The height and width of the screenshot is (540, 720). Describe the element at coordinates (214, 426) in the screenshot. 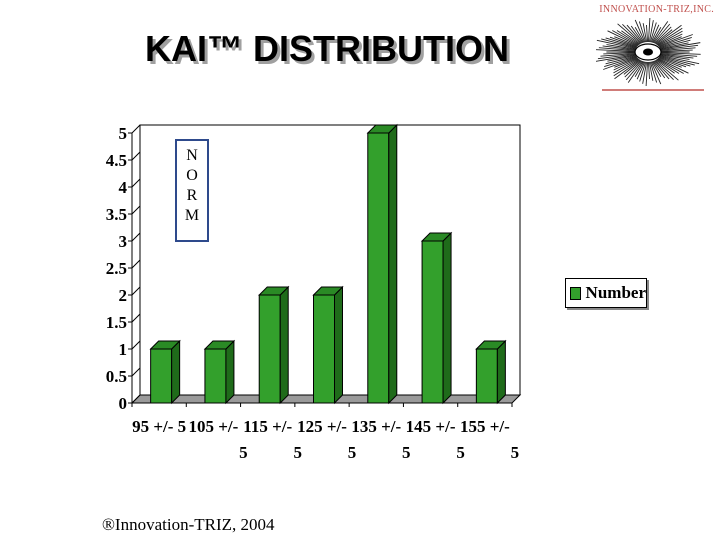

I see `x-tick-label: 105 +/-` at that location.